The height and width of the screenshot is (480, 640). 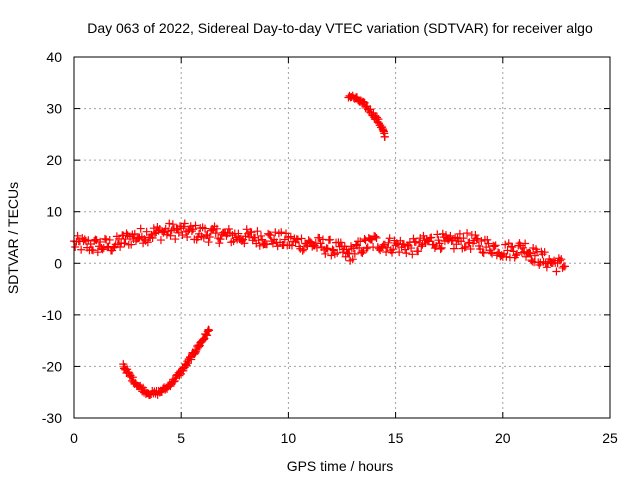 What do you see at coordinates (54, 109) in the screenshot?
I see `y-tick-label: 30` at bounding box center [54, 109].